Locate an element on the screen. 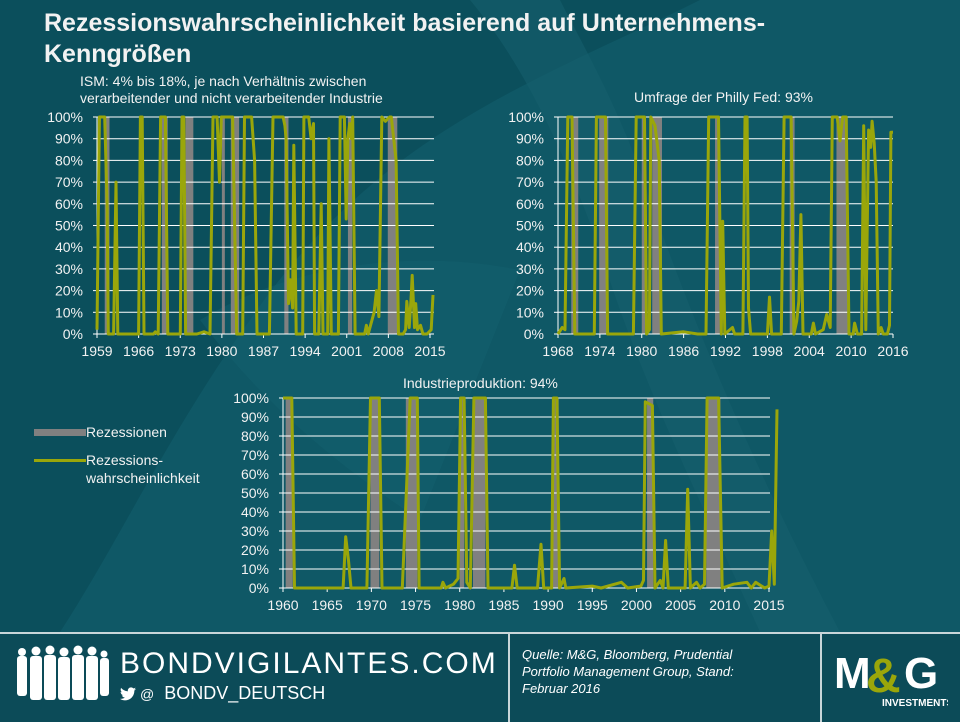  x-tick-label: 1970 is located at coordinates (371, 605).